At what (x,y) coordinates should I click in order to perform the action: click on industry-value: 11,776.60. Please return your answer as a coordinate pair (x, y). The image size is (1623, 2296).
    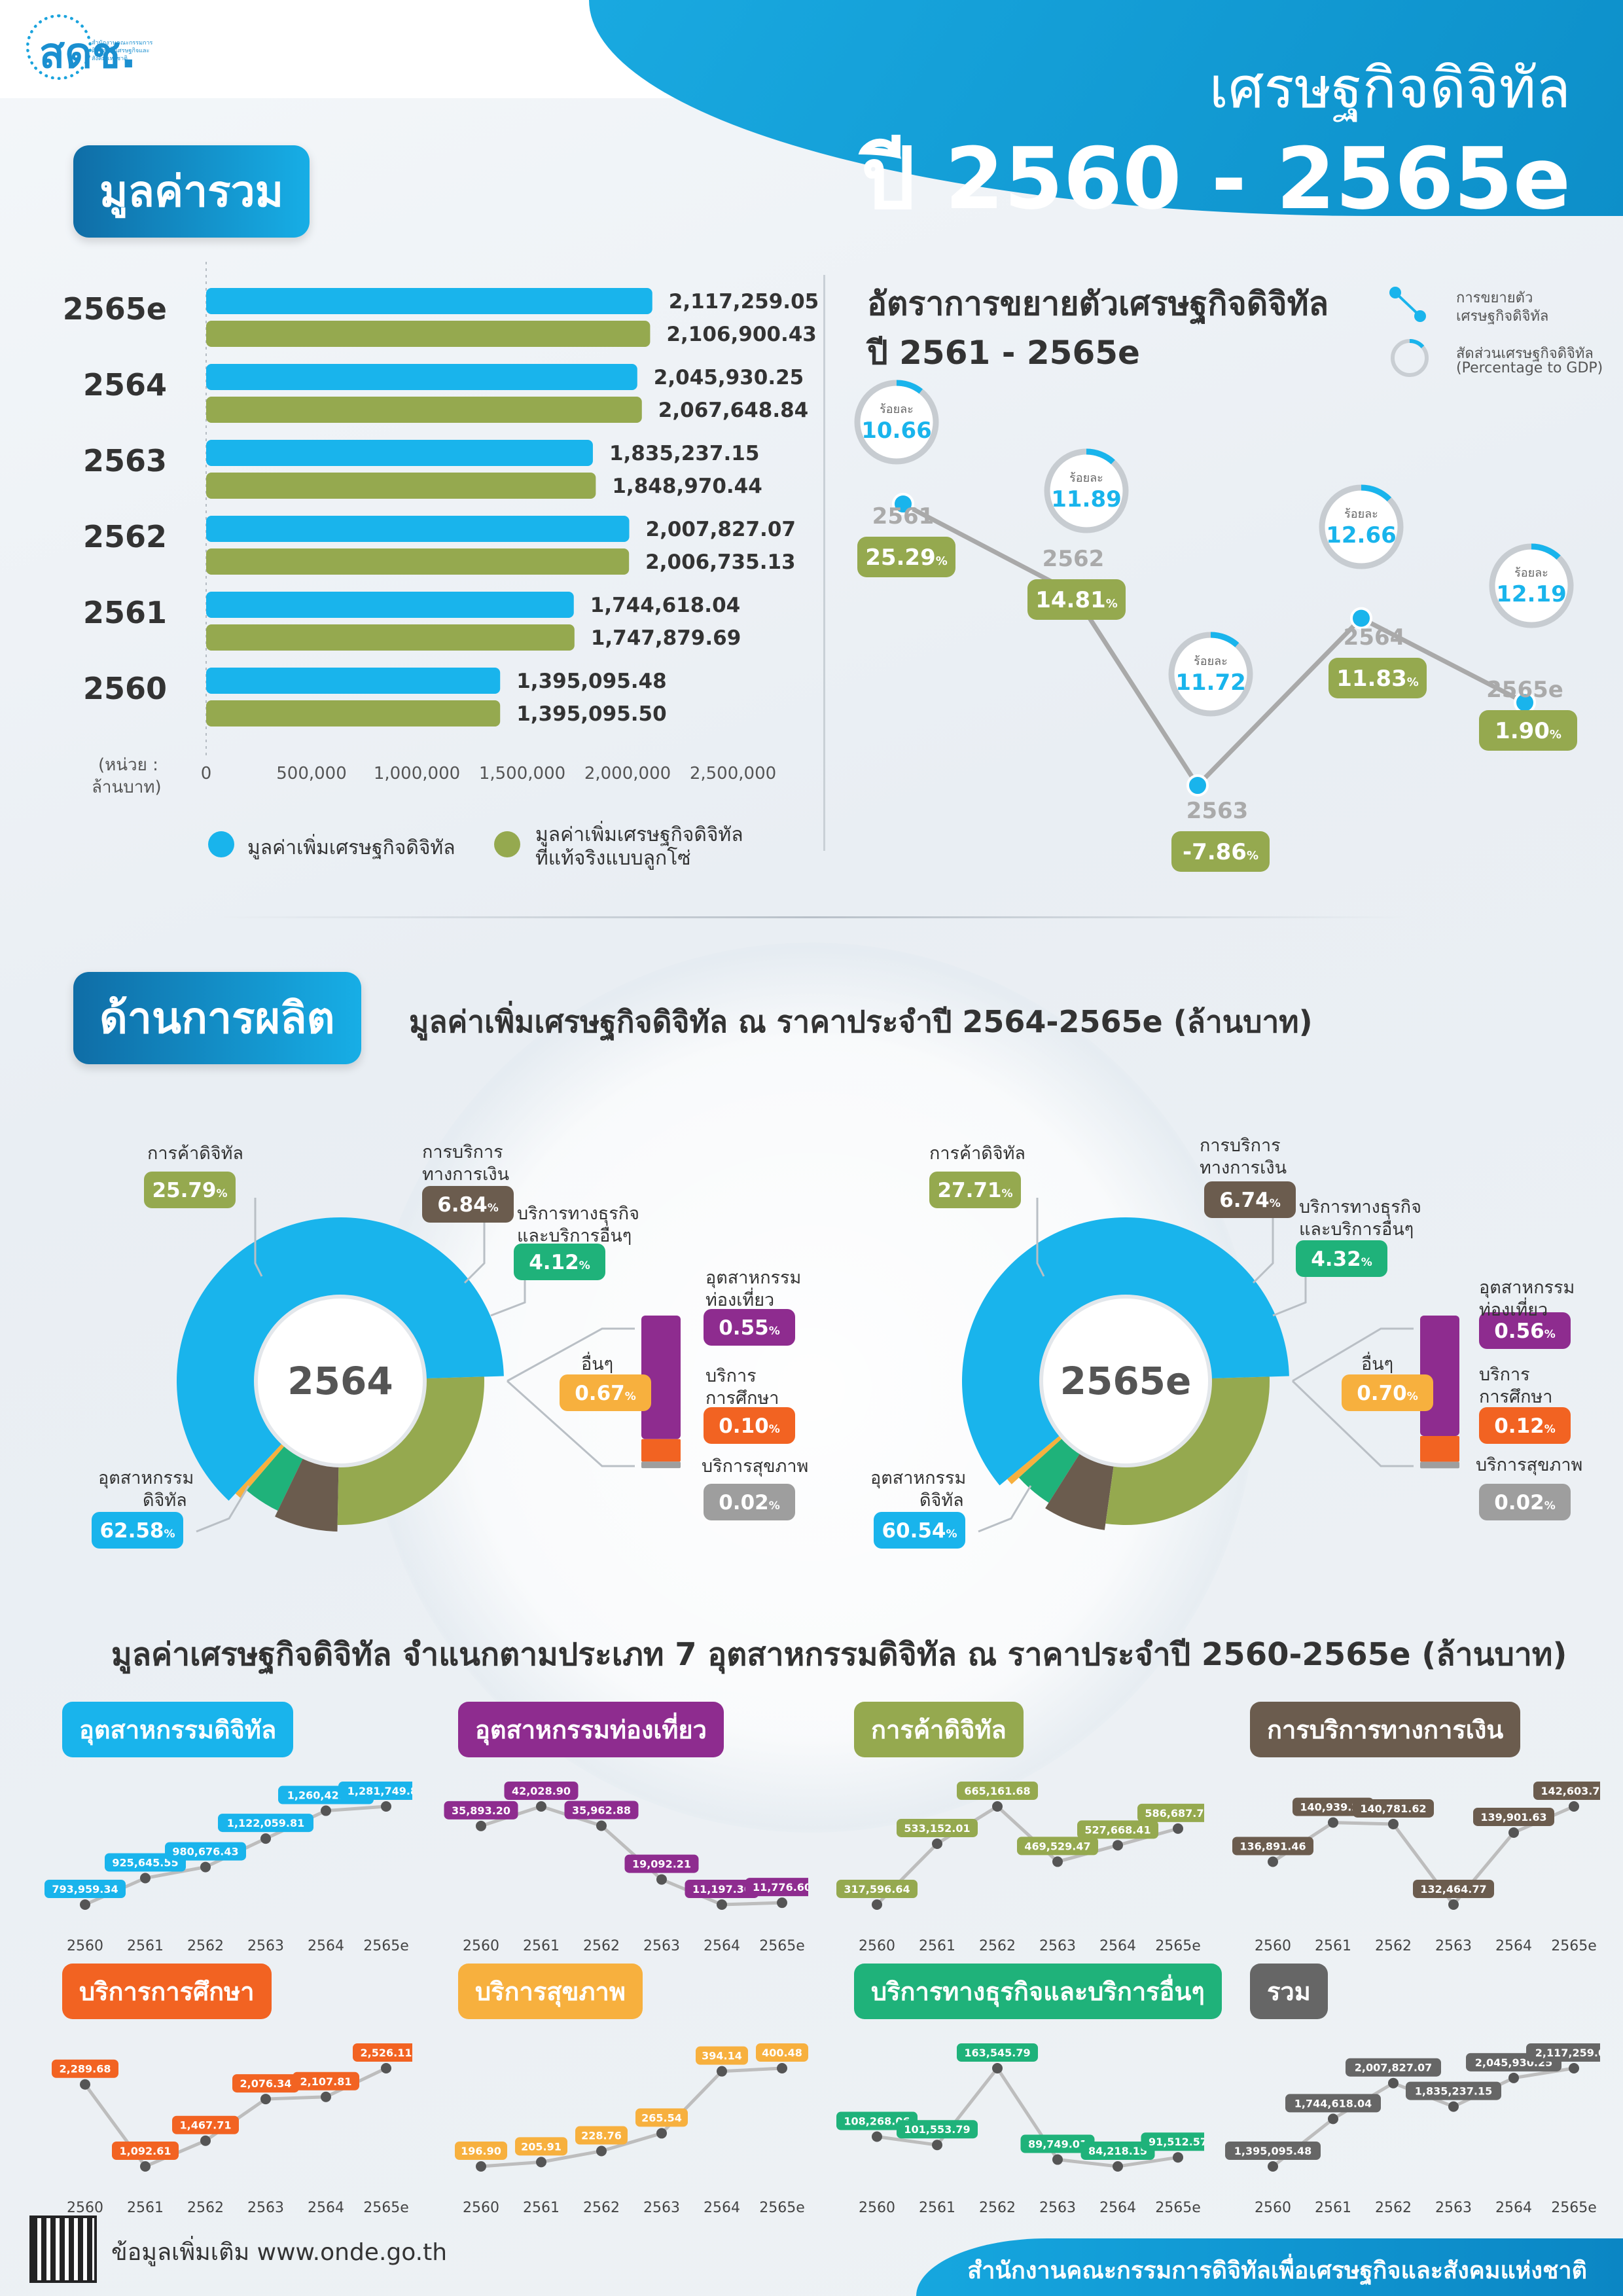
    Looking at the image, I should click on (781, 1887).